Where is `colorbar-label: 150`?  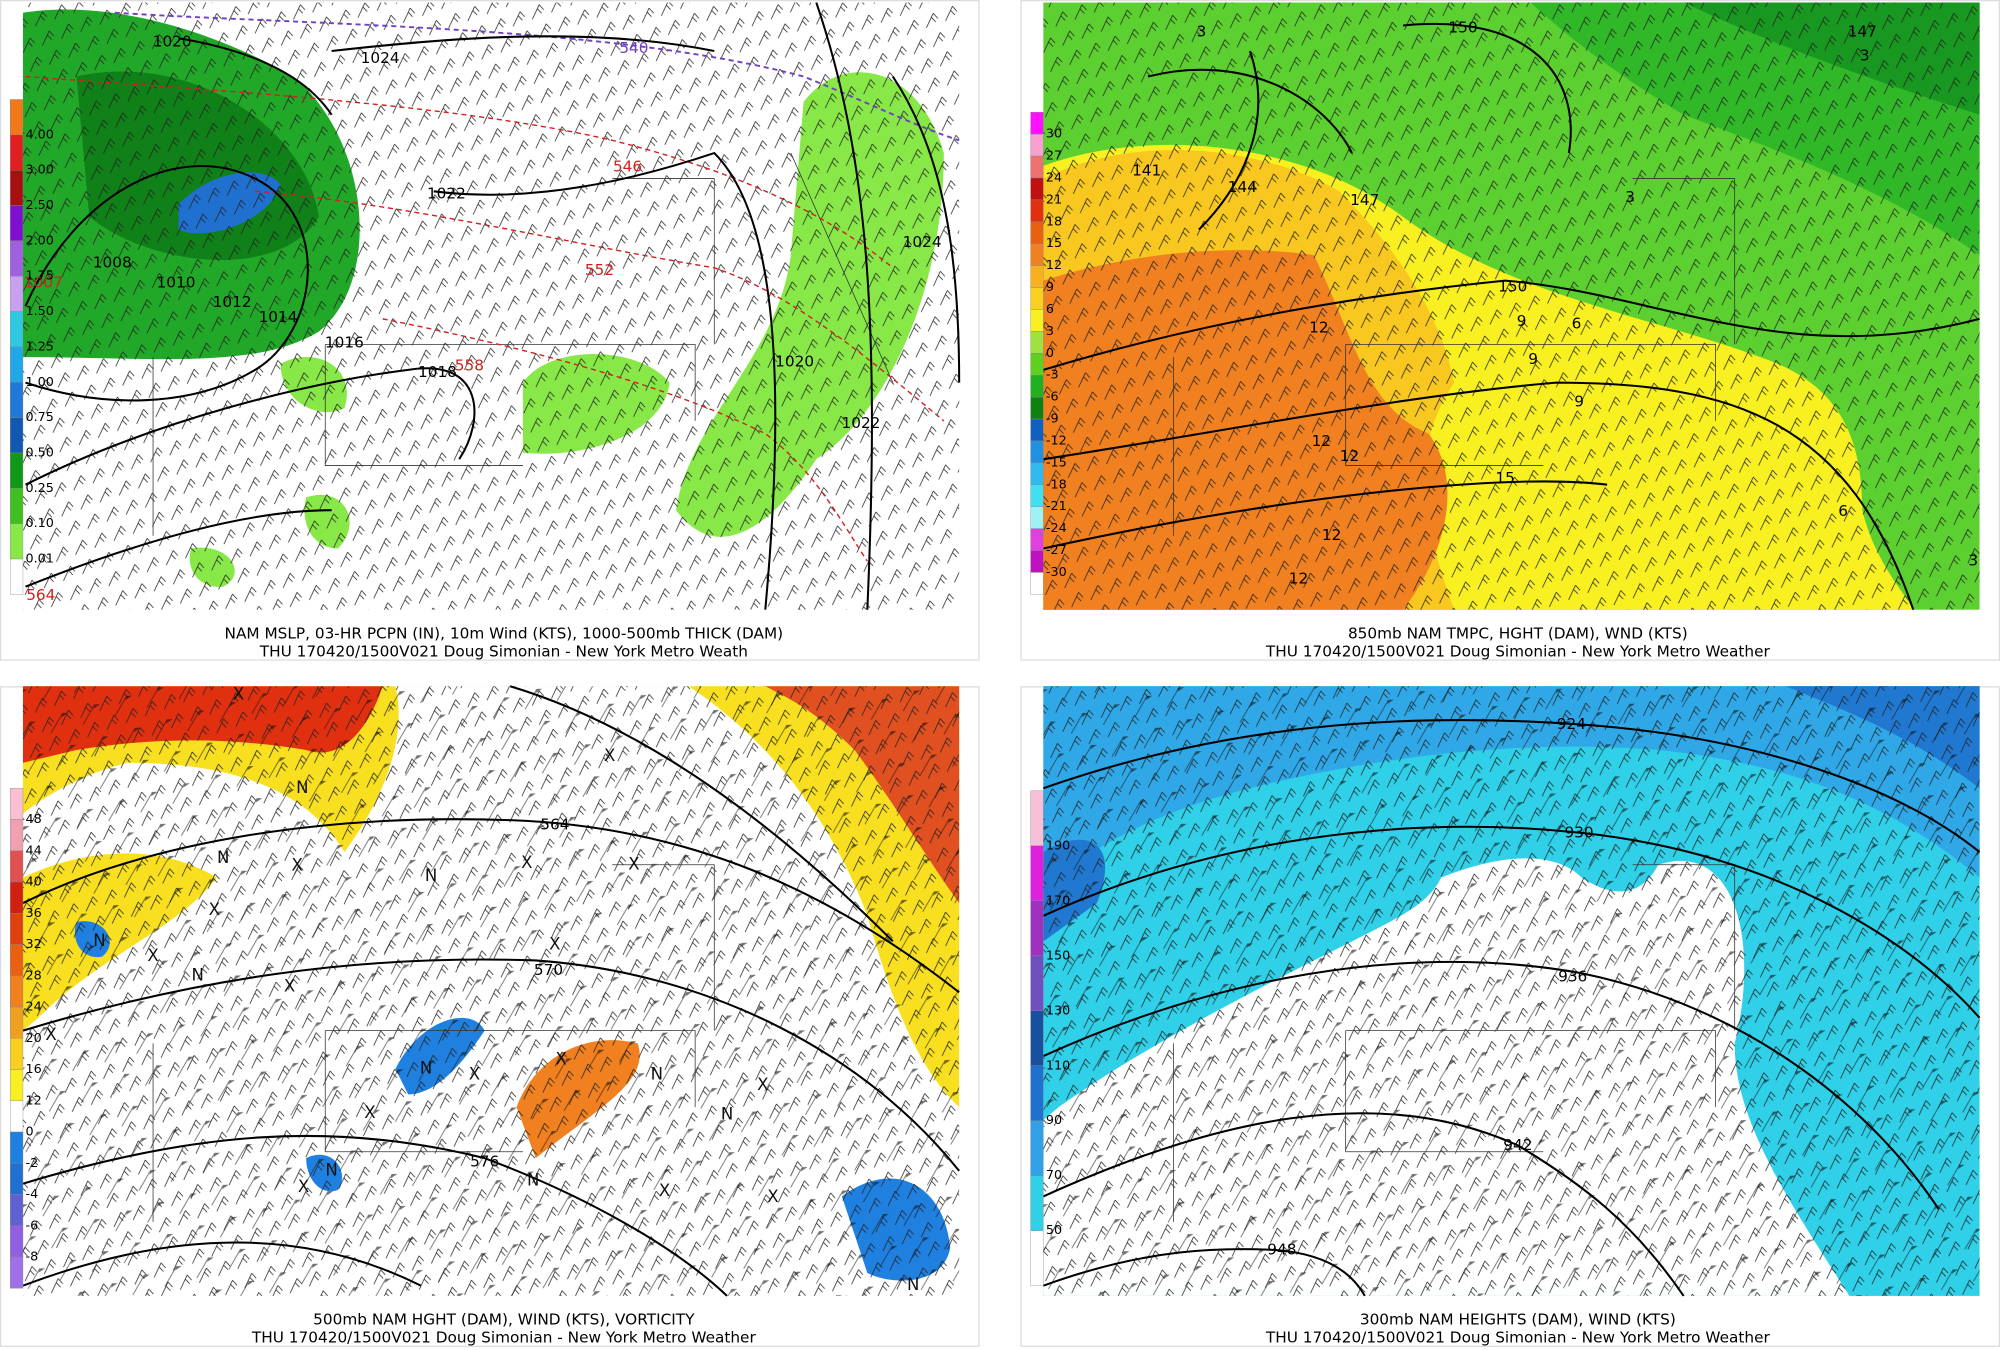 colorbar-label: 150 is located at coordinates (1058, 955).